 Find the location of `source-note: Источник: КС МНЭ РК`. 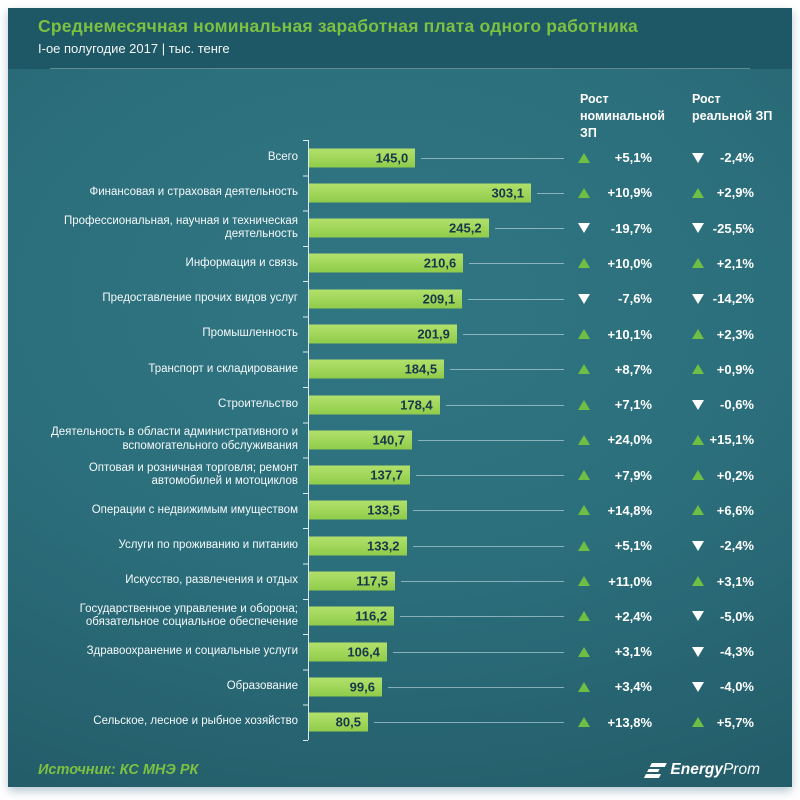

source-note: Источник: КС МНЭ РК is located at coordinates (118, 770).